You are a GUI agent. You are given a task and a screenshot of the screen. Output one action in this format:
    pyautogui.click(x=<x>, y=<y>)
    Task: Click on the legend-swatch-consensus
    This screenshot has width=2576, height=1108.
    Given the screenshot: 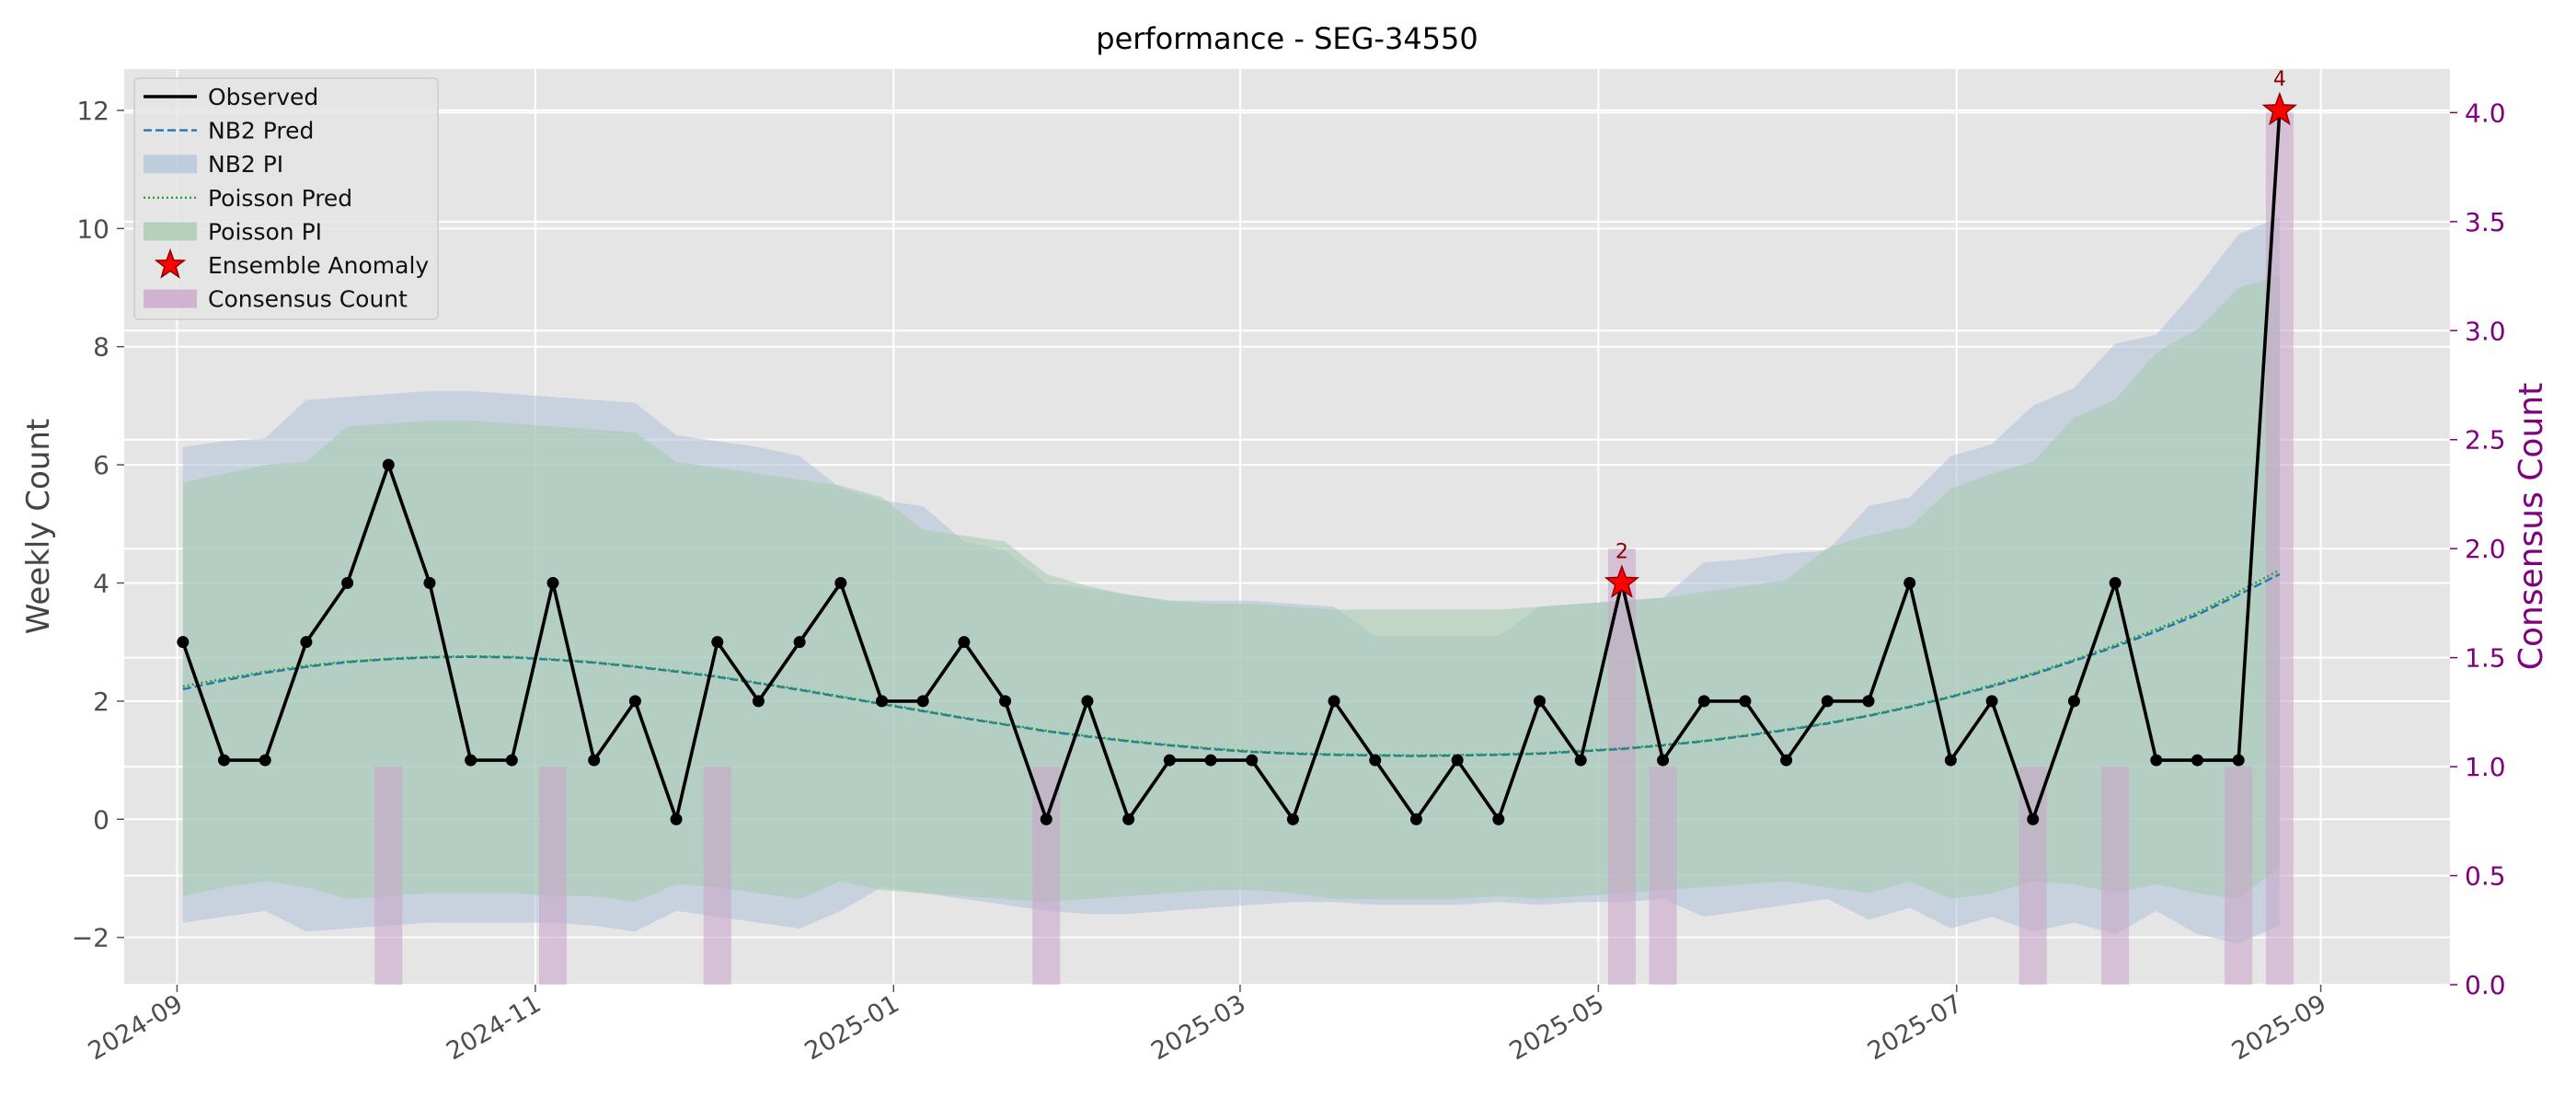 What is the action you would take?
    pyautogui.click(x=170, y=298)
    